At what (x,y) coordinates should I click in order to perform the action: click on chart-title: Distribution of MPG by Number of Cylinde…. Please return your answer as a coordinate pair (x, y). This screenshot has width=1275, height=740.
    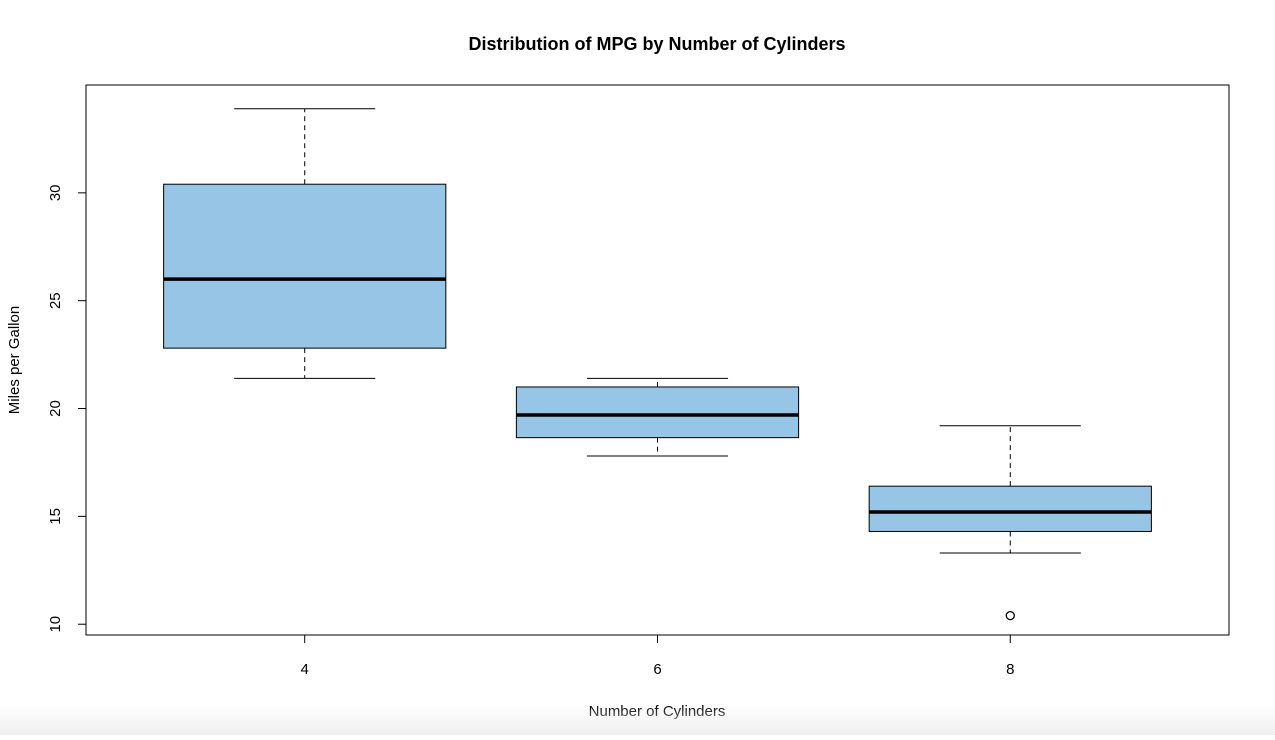
    Looking at the image, I should click on (656, 44).